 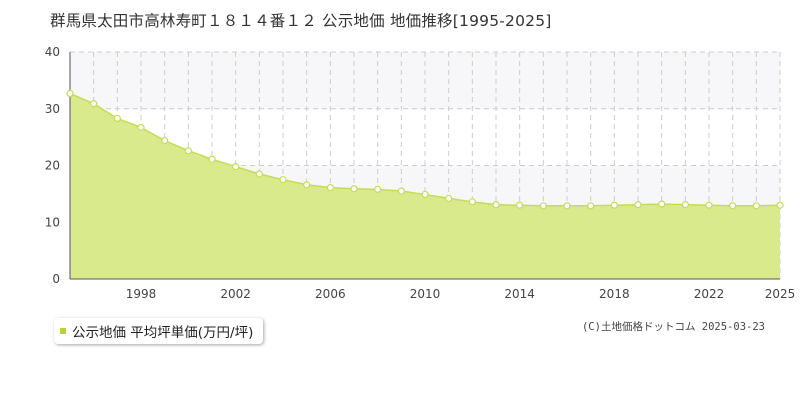 I want to click on y-tick-label: 20, so click(x=52, y=166).